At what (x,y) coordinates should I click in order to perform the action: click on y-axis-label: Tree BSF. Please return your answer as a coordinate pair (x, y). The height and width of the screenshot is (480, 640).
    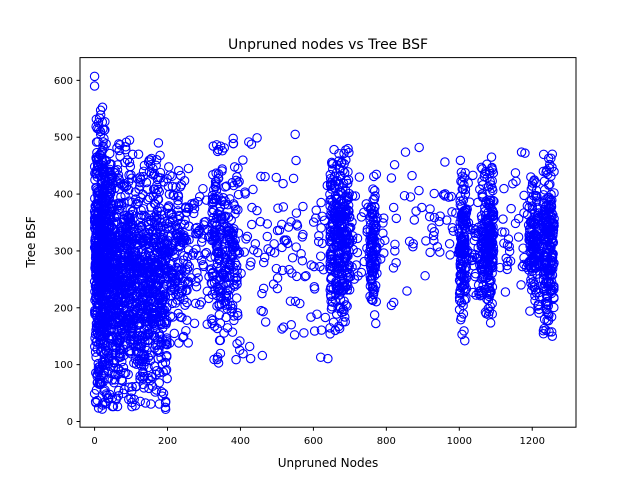
    Looking at the image, I should click on (31, 242).